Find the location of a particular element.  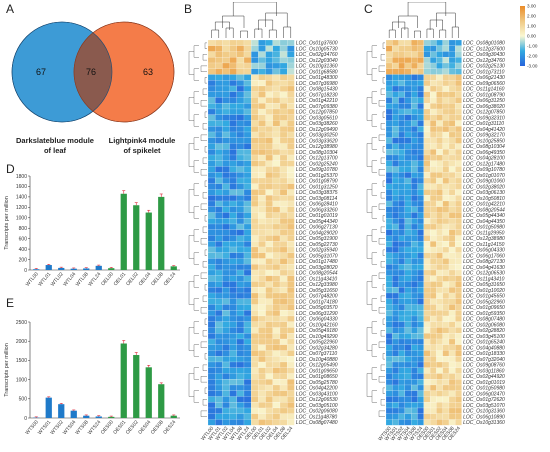

bar-d-y-tick-label: 0 is located at coordinates (25, 271).